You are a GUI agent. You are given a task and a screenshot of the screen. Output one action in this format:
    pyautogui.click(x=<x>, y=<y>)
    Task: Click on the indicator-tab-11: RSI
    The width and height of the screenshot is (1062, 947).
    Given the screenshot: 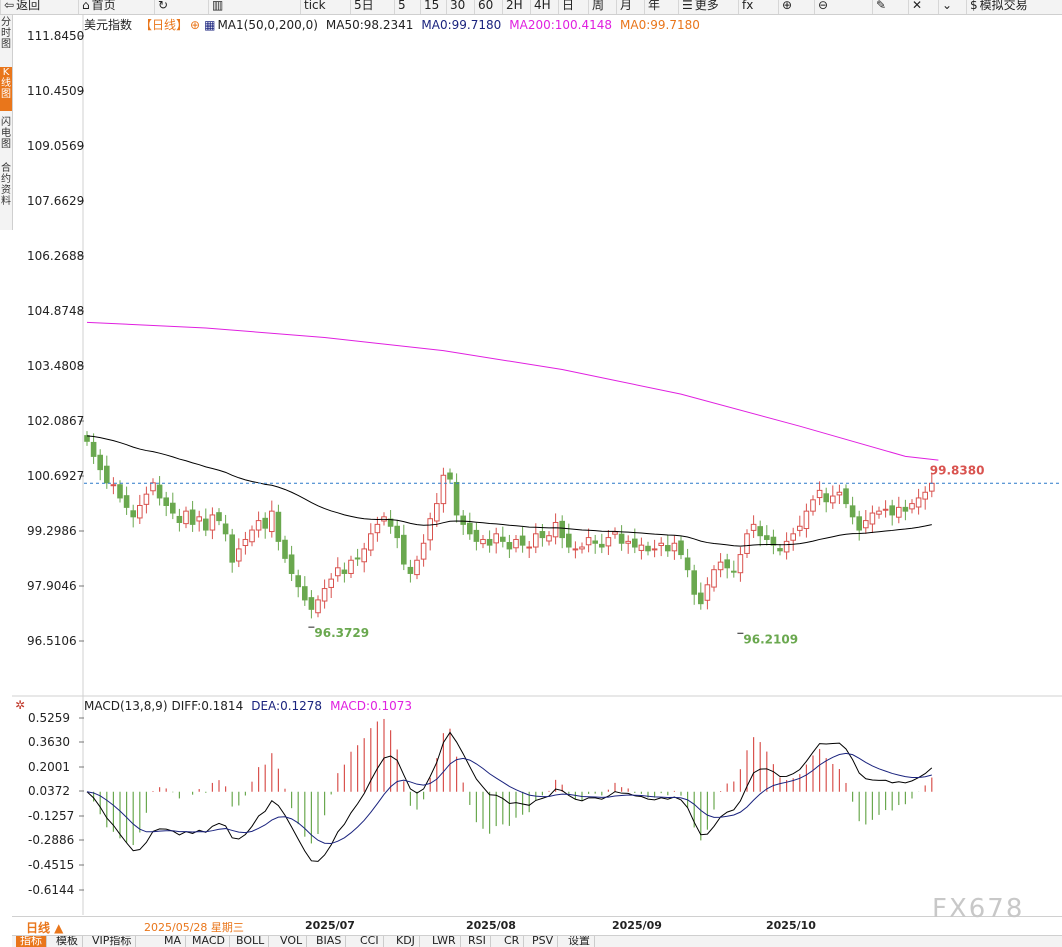 What is the action you would take?
    pyautogui.click(x=477, y=941)
    